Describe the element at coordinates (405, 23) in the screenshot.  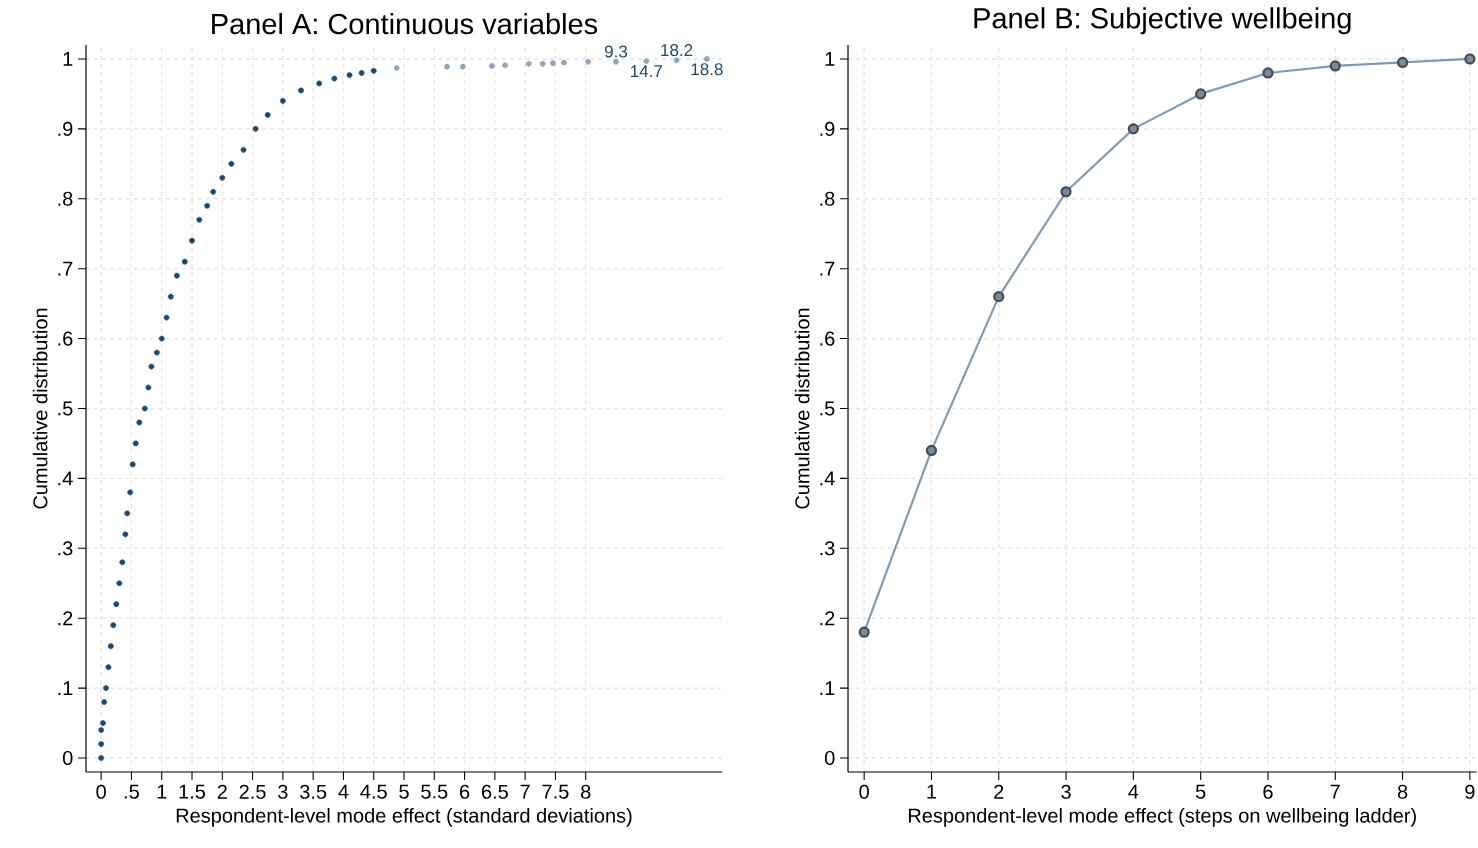
I see `chart-title: Panel A: Continuous variables` at that location.